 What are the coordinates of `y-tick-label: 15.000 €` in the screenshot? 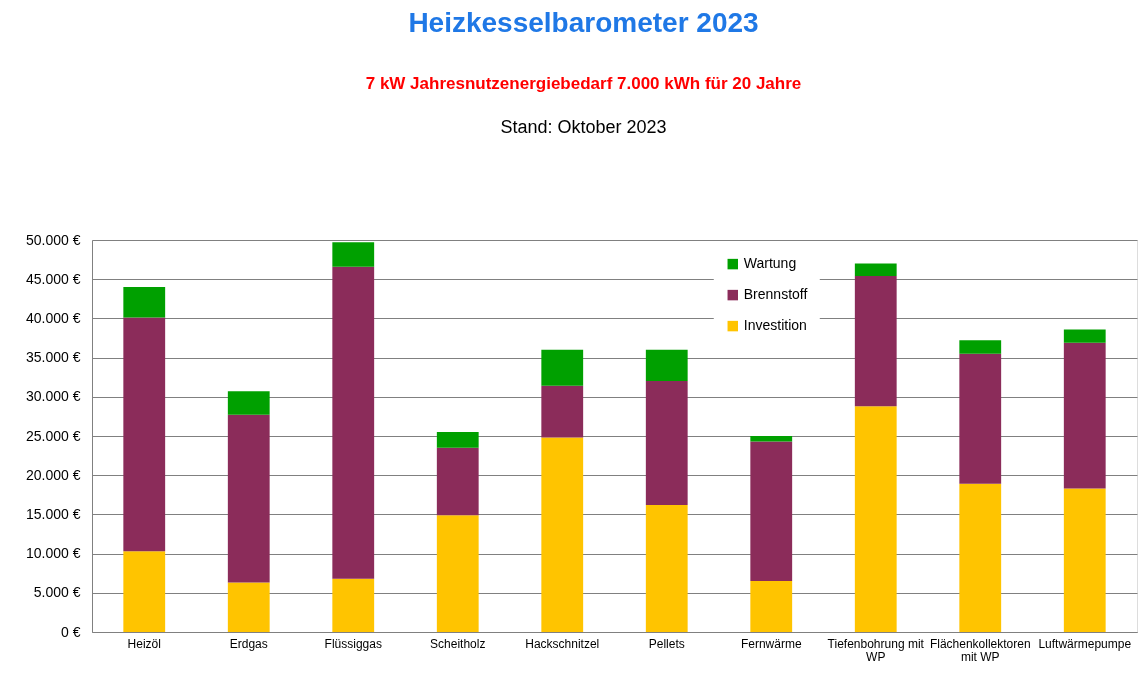 It's located at (53, 513).